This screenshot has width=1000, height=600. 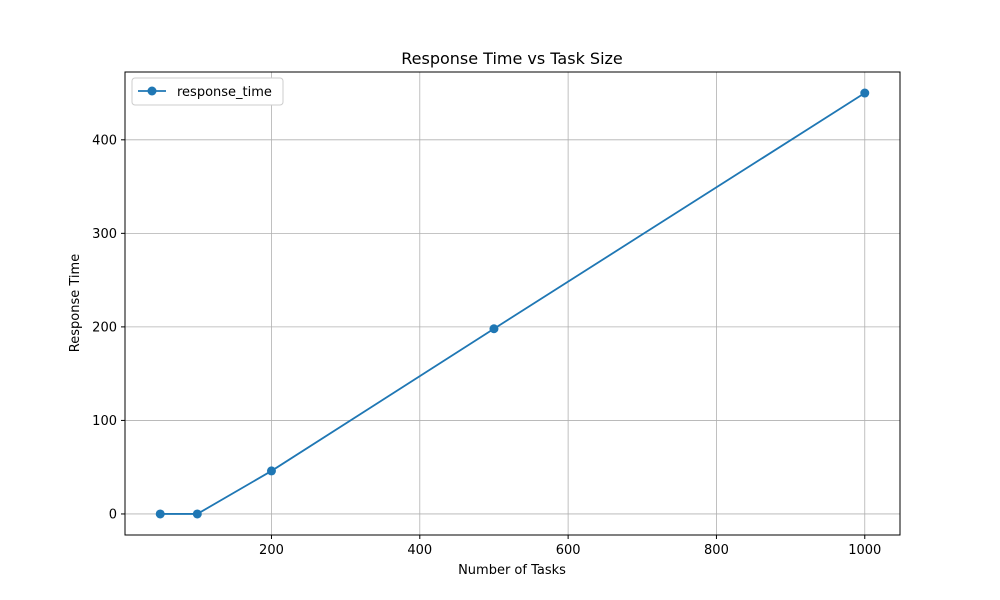 I want to click on y-axis-label: Response Time, so click(x=75, y=303).